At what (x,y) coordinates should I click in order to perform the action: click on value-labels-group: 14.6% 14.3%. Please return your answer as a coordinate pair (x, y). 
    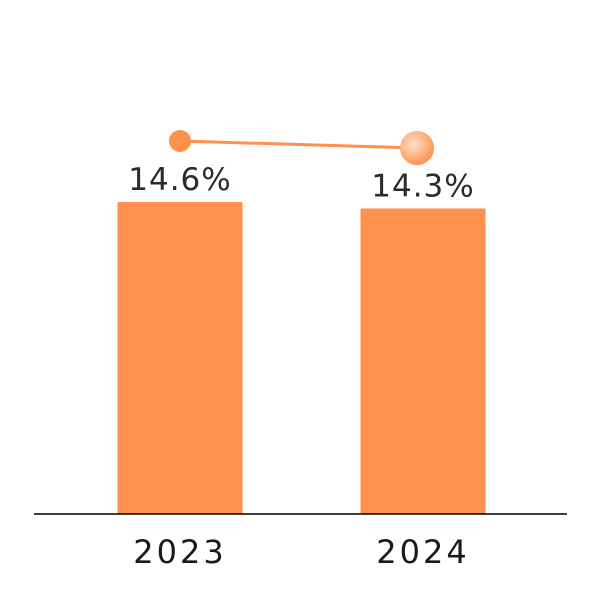
    Looking at the image, I should click on (301, 183).